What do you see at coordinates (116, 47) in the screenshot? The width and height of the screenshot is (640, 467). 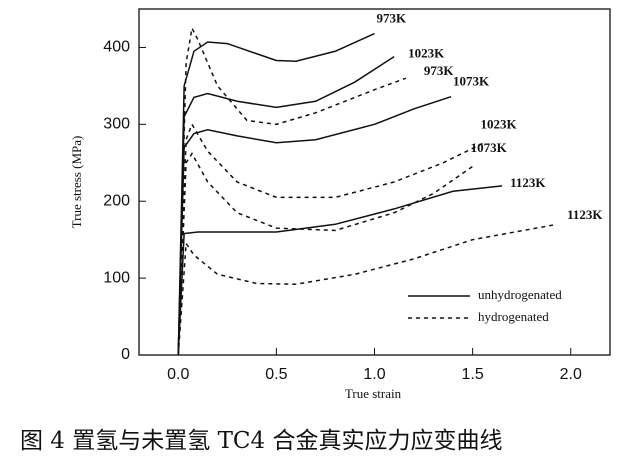 I see `y-tick-label: 400` at bounding box center [116, 47].